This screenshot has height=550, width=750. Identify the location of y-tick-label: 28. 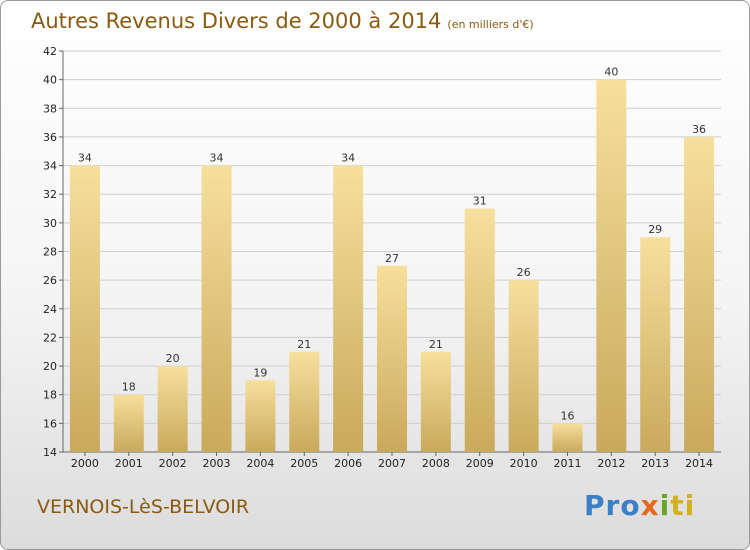
(50, 252).